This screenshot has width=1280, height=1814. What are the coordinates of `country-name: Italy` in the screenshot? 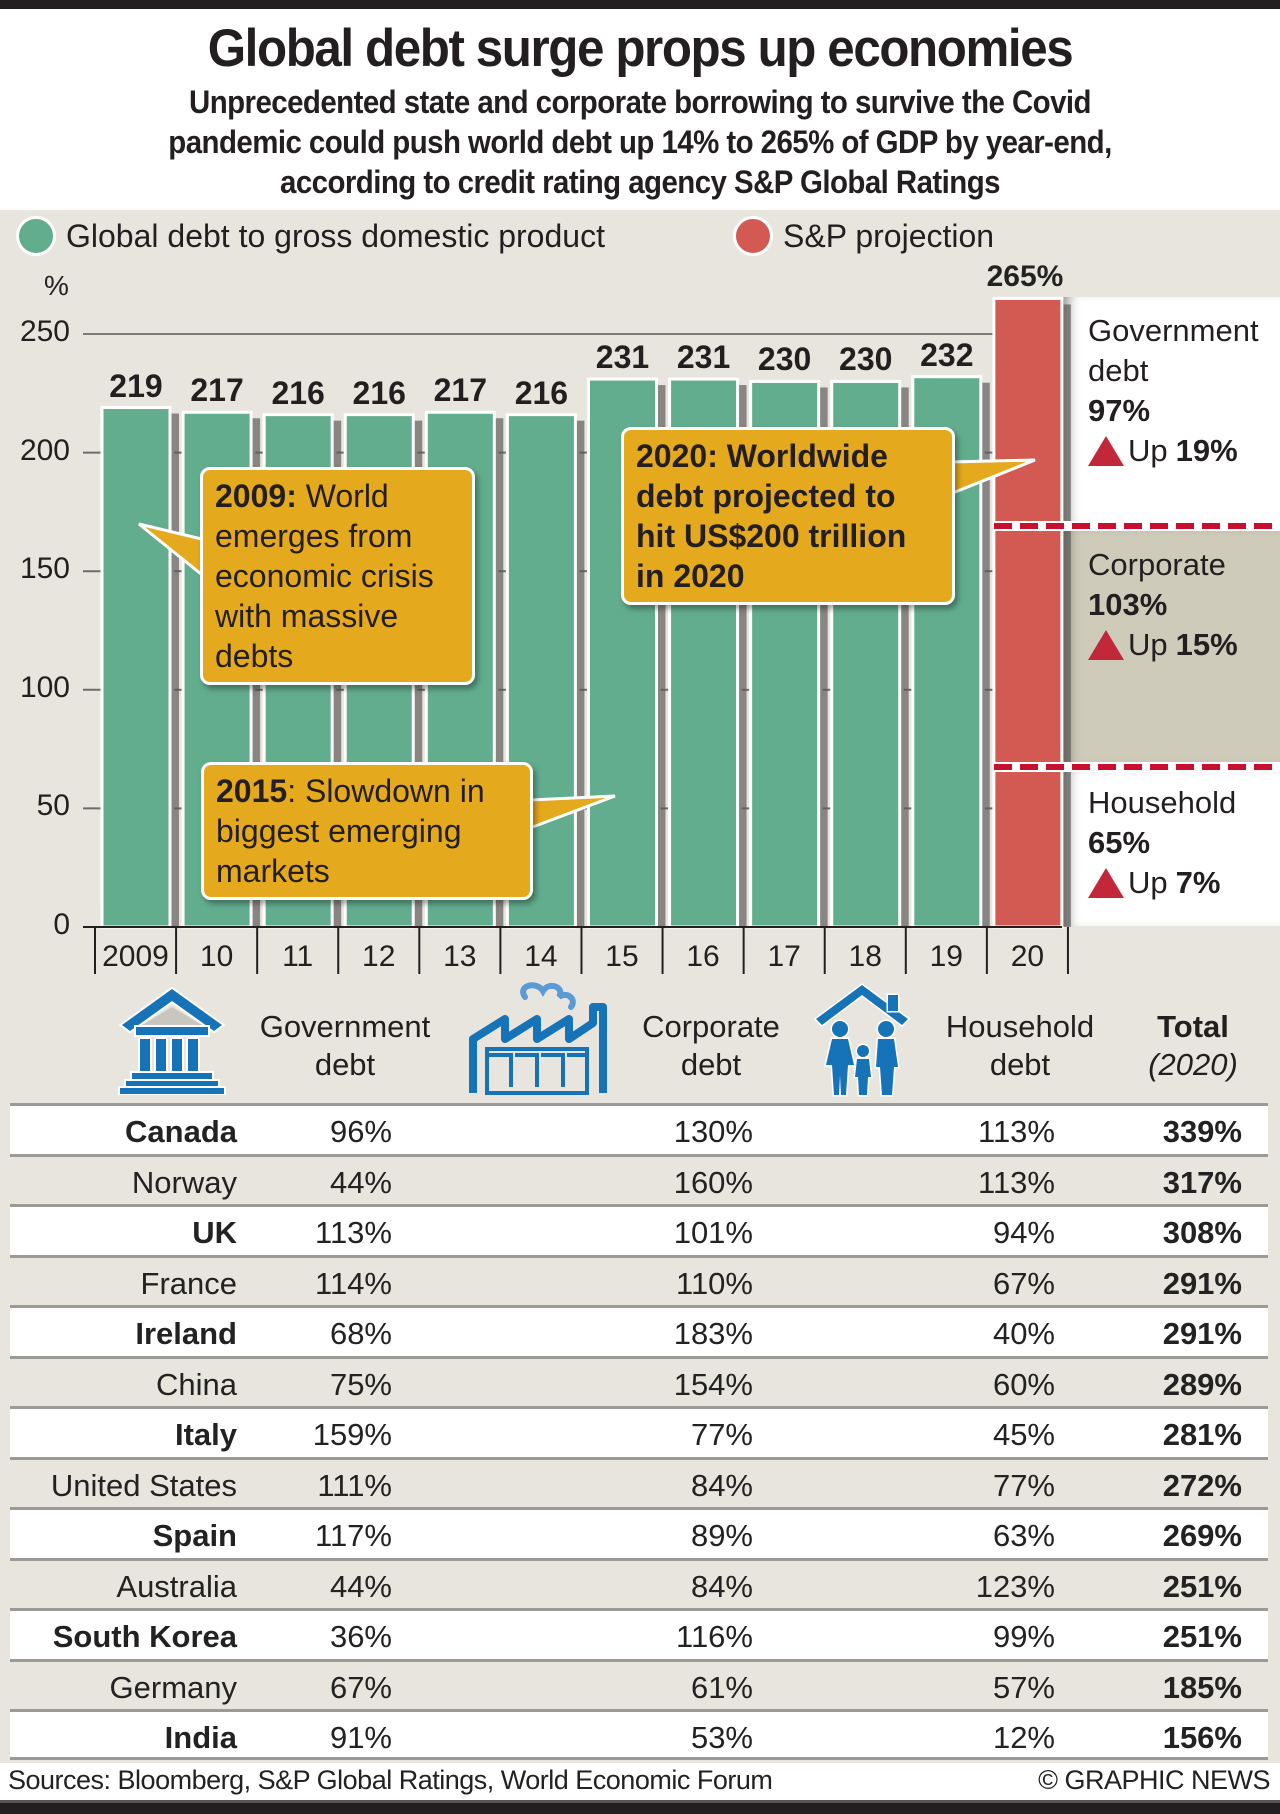 It's located at (205, 1434).